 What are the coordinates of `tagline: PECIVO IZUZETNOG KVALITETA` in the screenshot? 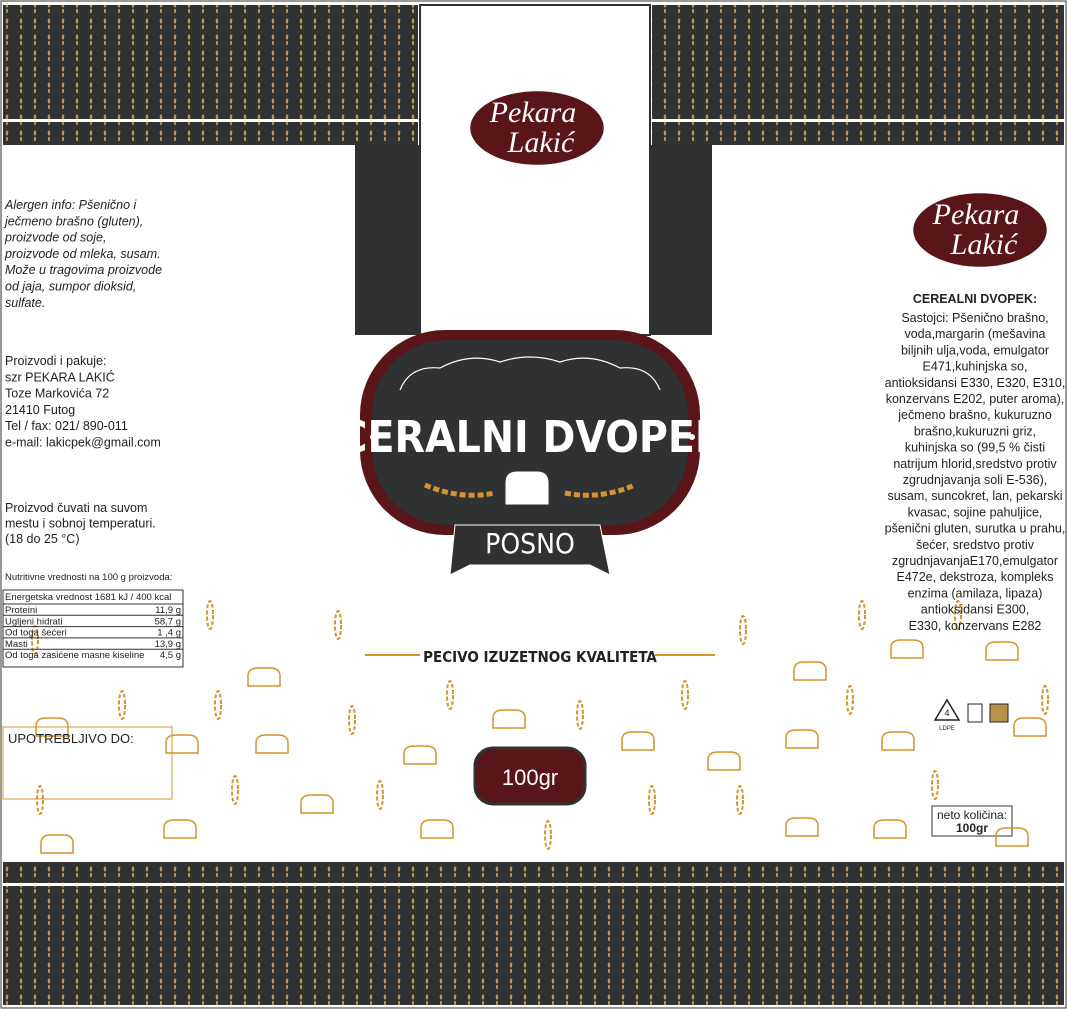 It's located at (540, 657).